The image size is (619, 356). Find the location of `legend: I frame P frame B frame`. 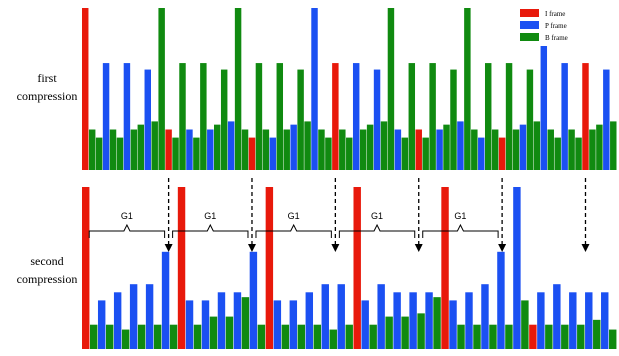

legend: I frame P frame B frame is located at coordinates (564, 25).